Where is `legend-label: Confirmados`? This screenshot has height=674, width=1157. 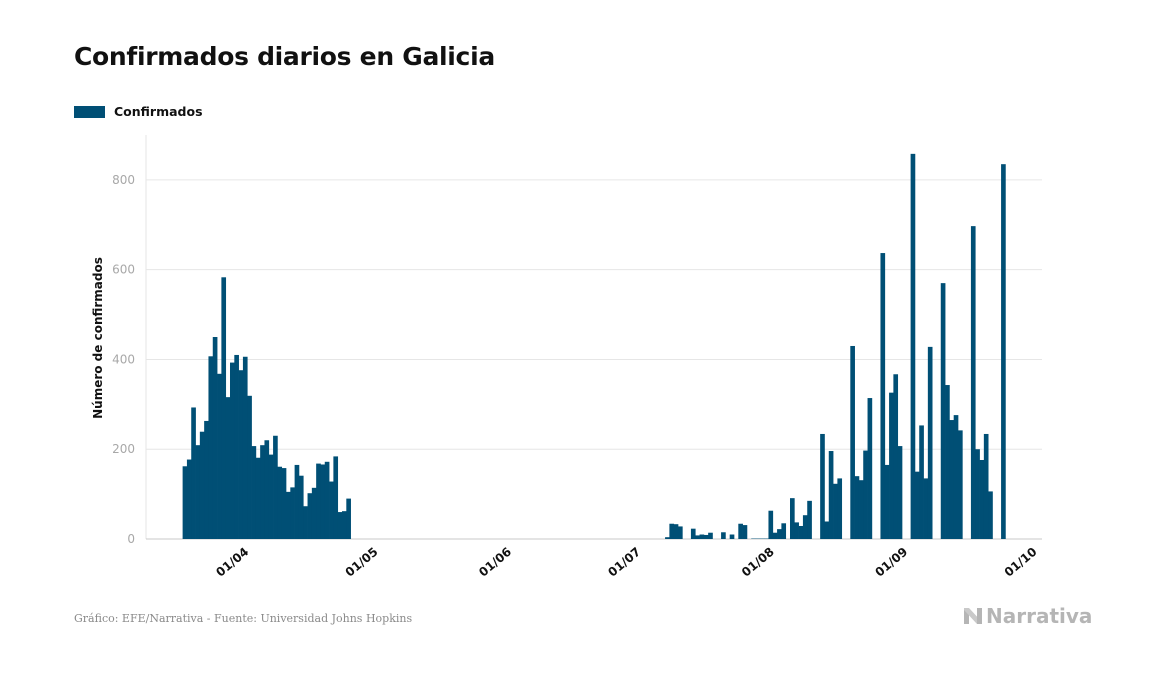
legend-label: Confirmados is located at coordinates (158, 111).